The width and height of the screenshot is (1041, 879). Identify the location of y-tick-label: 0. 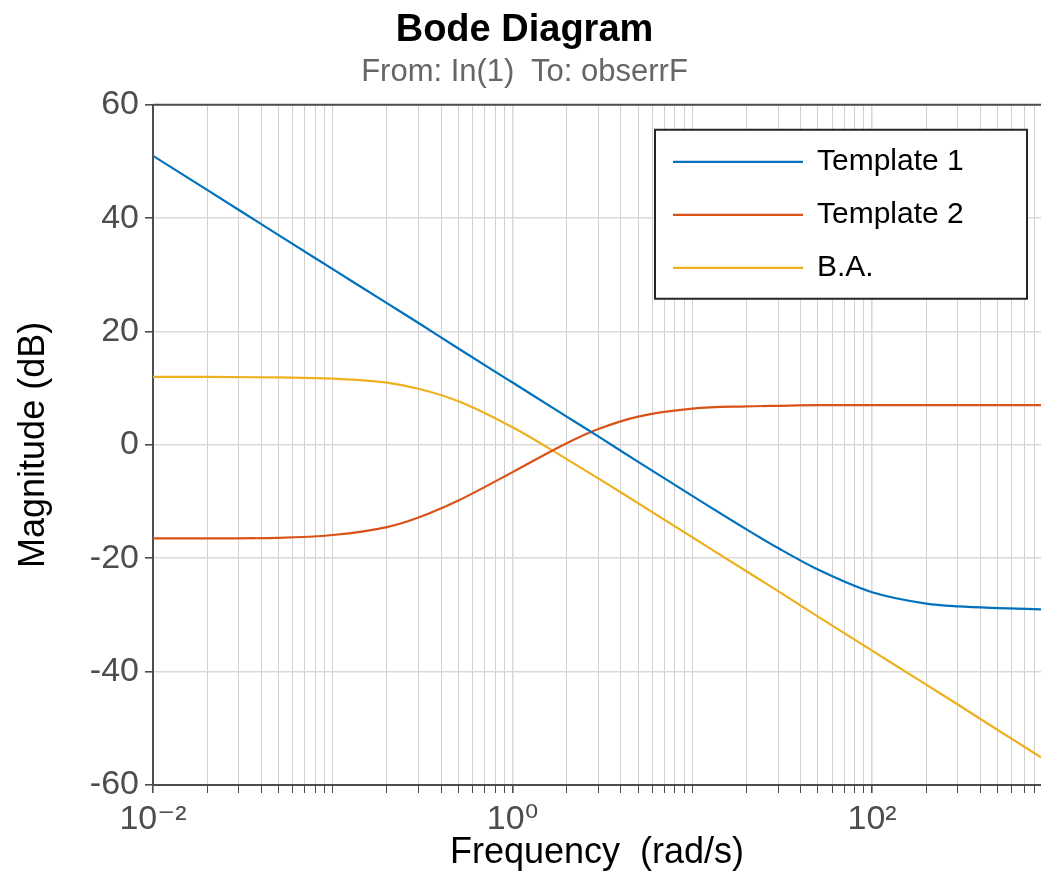
(129, 442).